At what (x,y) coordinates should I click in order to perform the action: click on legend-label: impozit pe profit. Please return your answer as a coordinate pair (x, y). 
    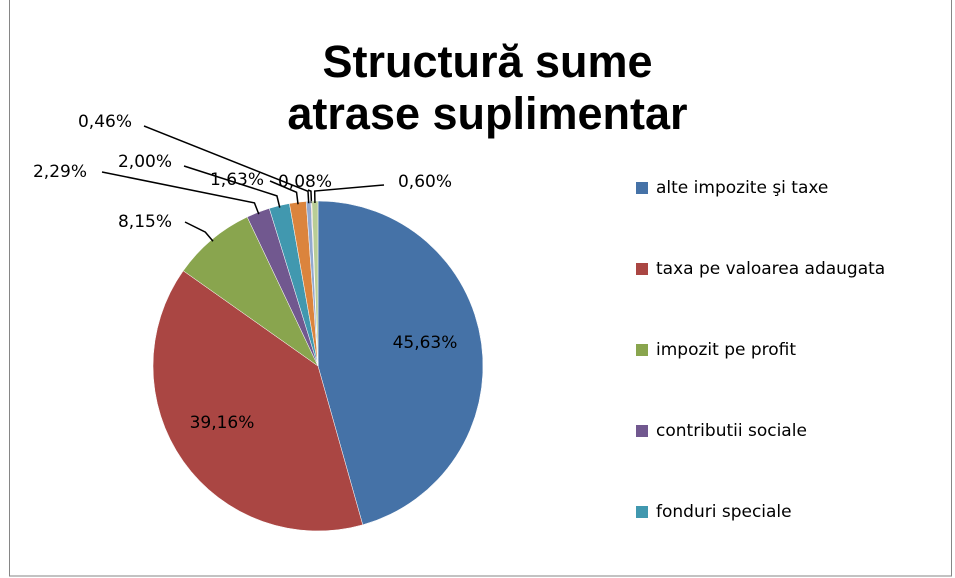
    Looking at the image, I should click on (726, 350).